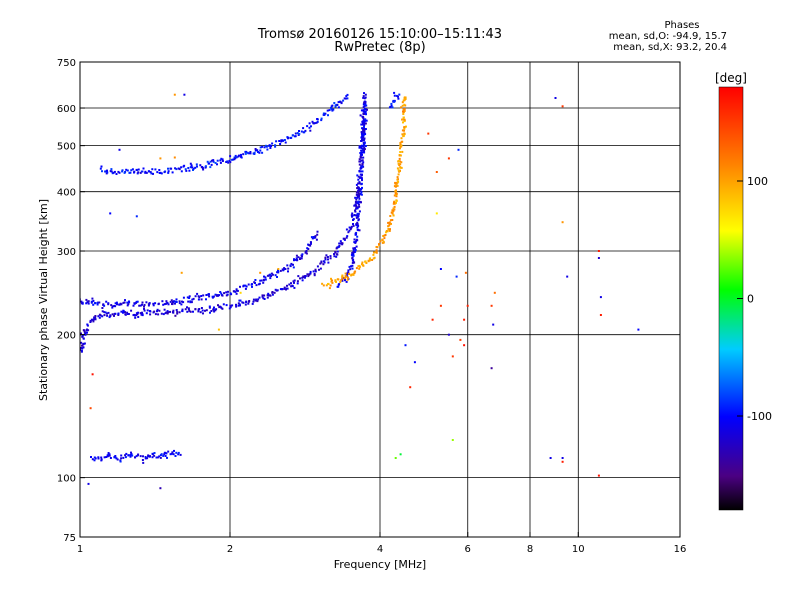 This screenshot has width=800, height=600. I want to click on x-tick-label: 10, so click(578, 549).